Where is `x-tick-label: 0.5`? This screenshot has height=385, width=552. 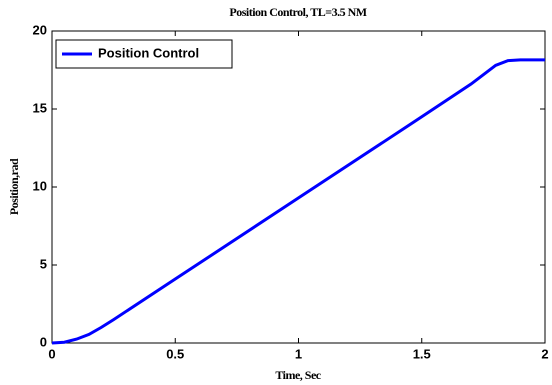 x-tick-label: 0.5 is located at coordinates (175, 353).